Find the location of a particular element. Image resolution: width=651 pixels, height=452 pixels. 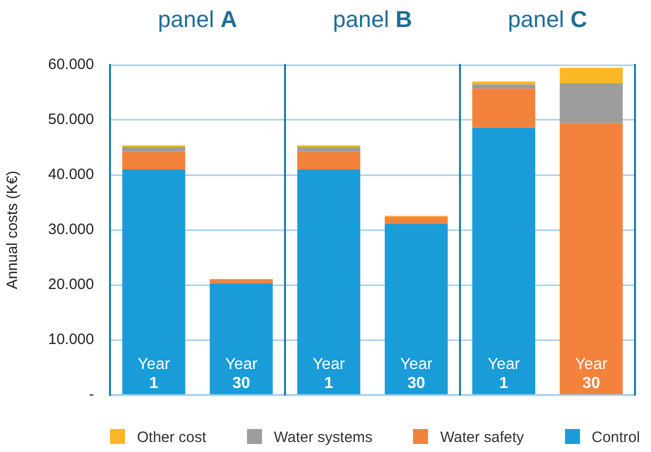

text: panel C is located at coordinates (548, 19).